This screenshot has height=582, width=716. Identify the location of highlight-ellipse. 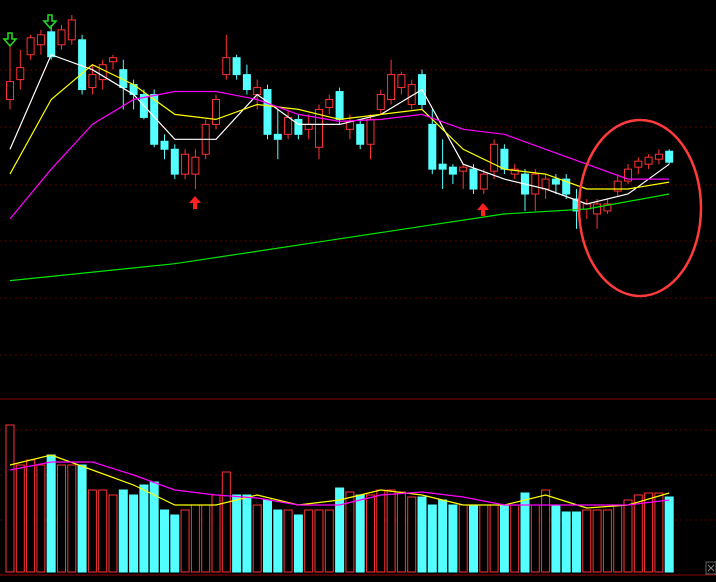
(640, 208).